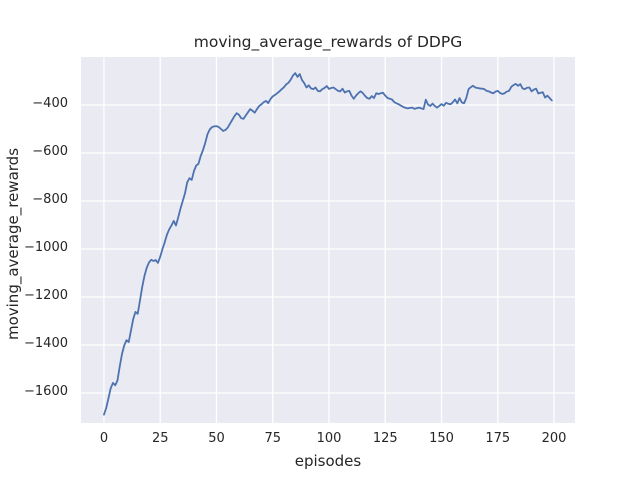 This screenshot has height=480, width=640. Describe the element at coordinates (50, 103) in the screenshot. I see `y-tick-label: −400` at that location.